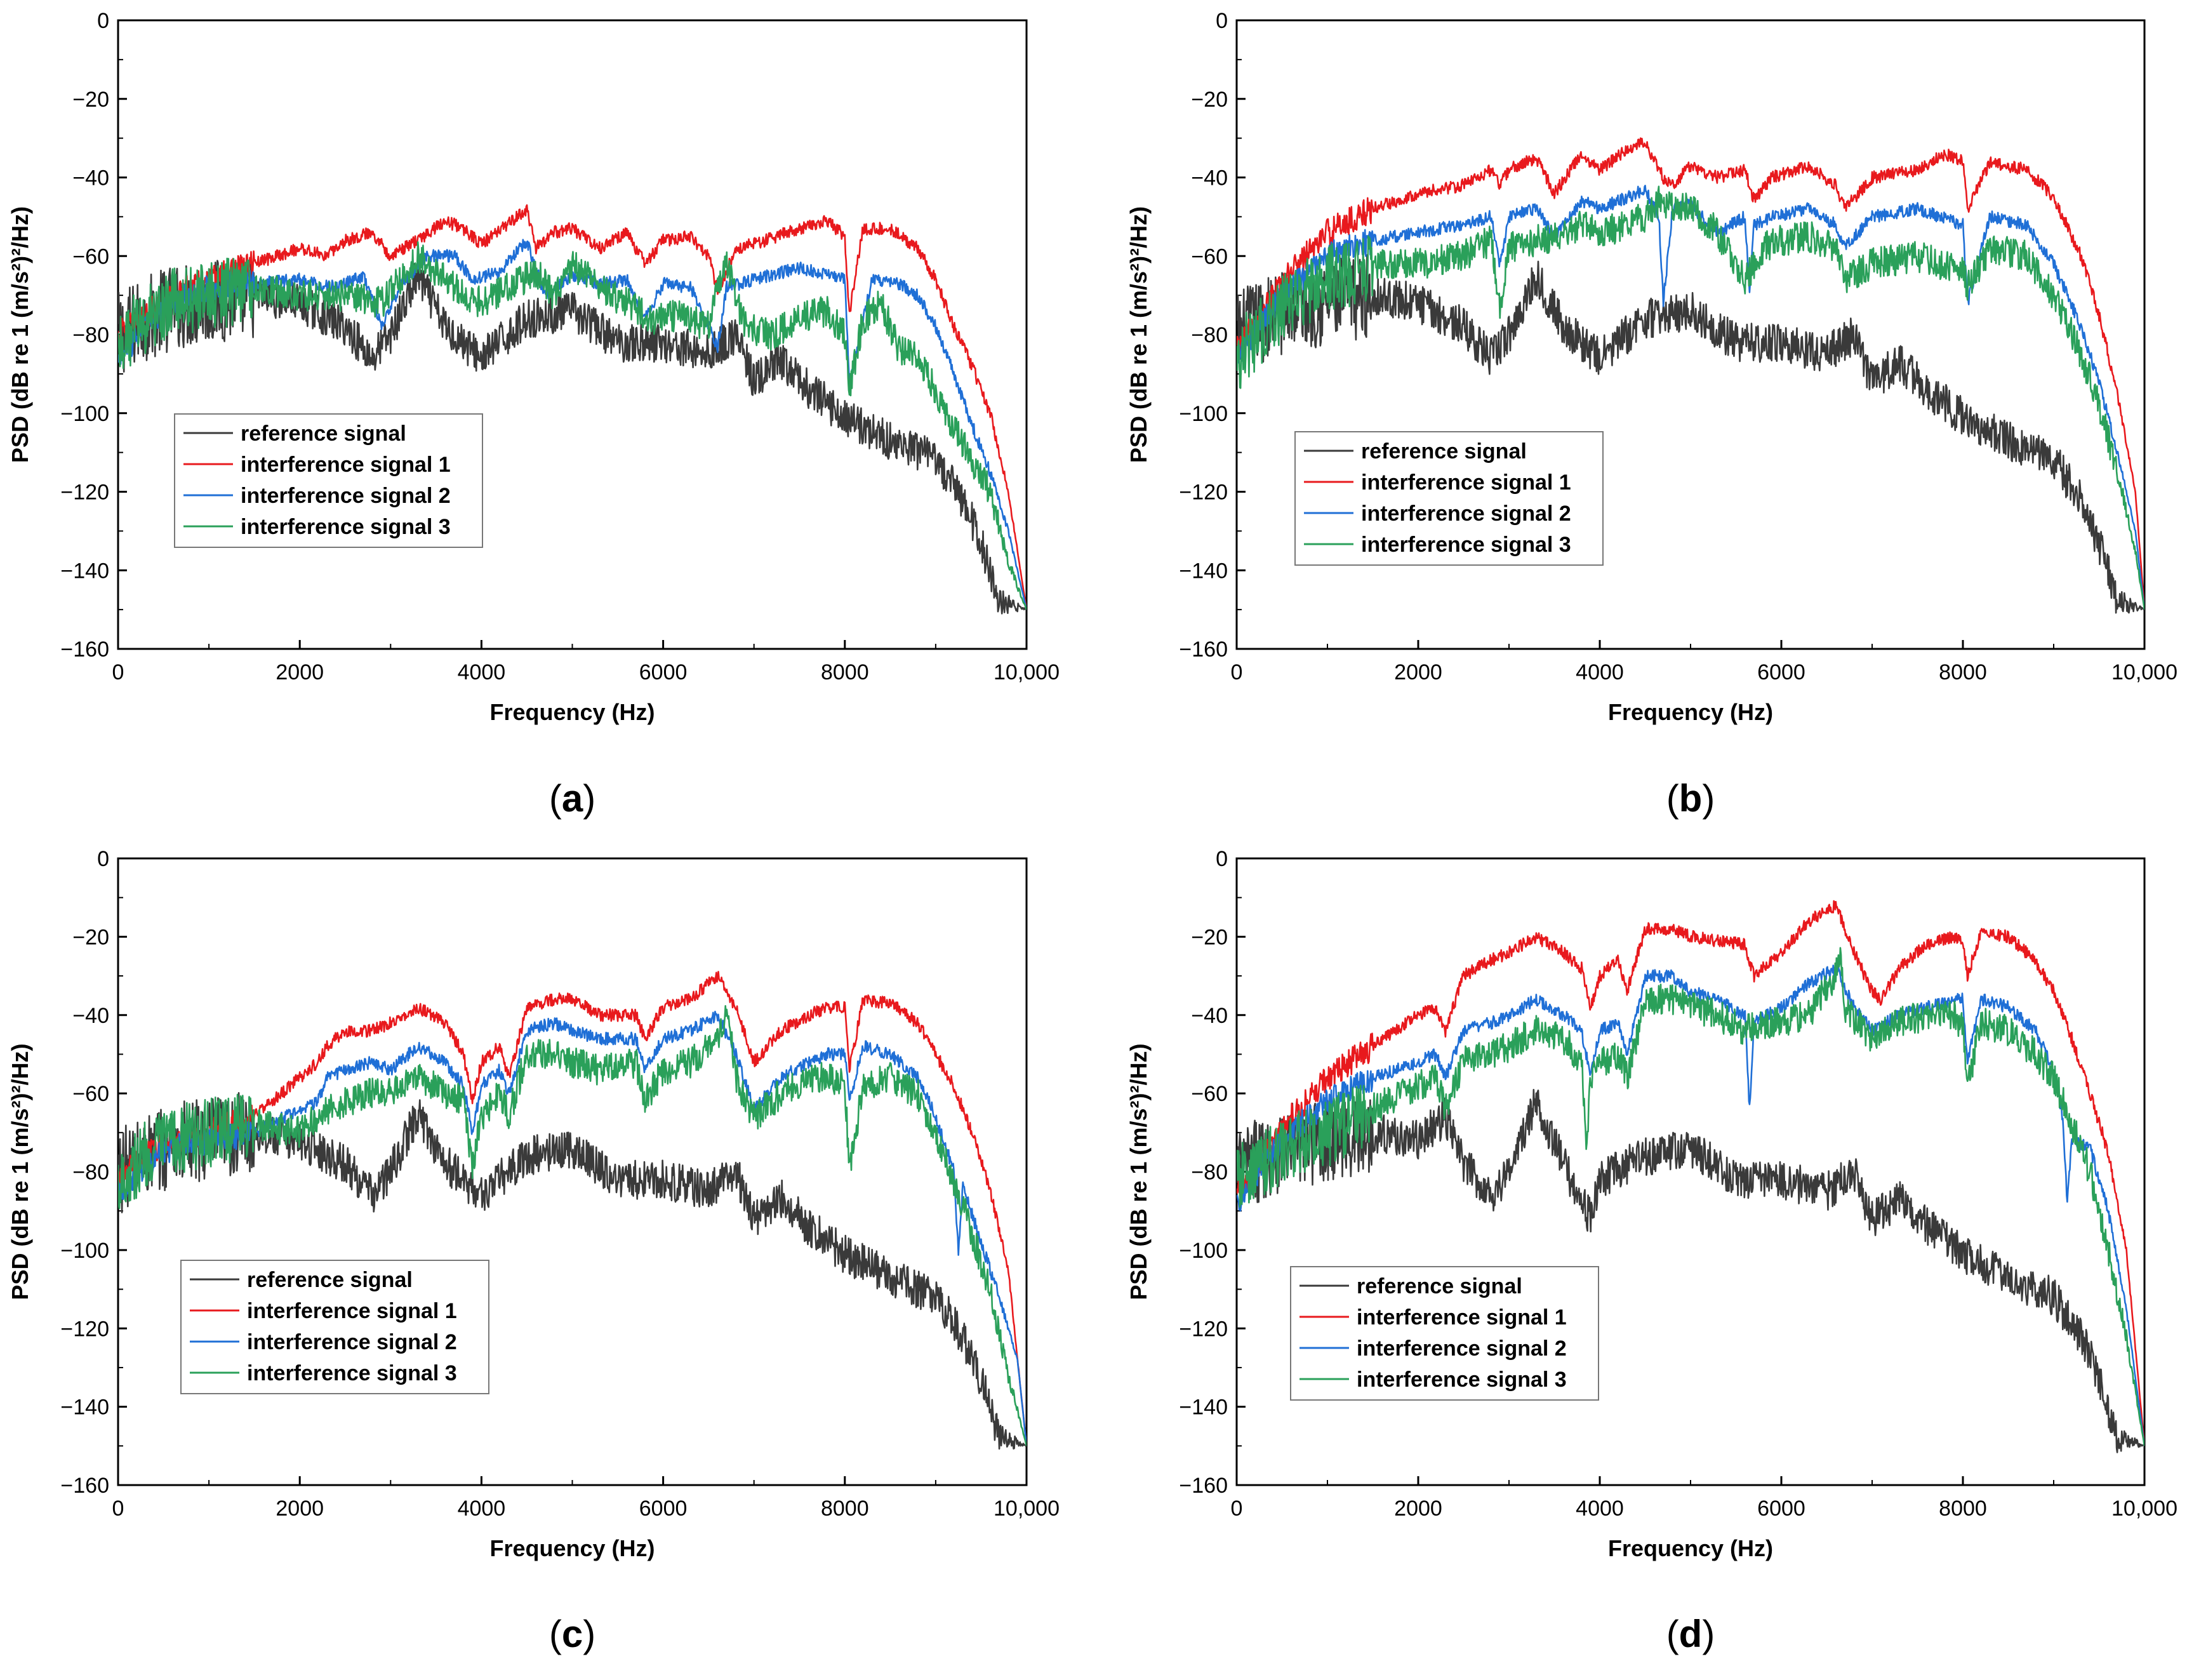  Describe the element at coordinates (572, 798) in the screenshot. I see `panel-caption: (a)` at that location.